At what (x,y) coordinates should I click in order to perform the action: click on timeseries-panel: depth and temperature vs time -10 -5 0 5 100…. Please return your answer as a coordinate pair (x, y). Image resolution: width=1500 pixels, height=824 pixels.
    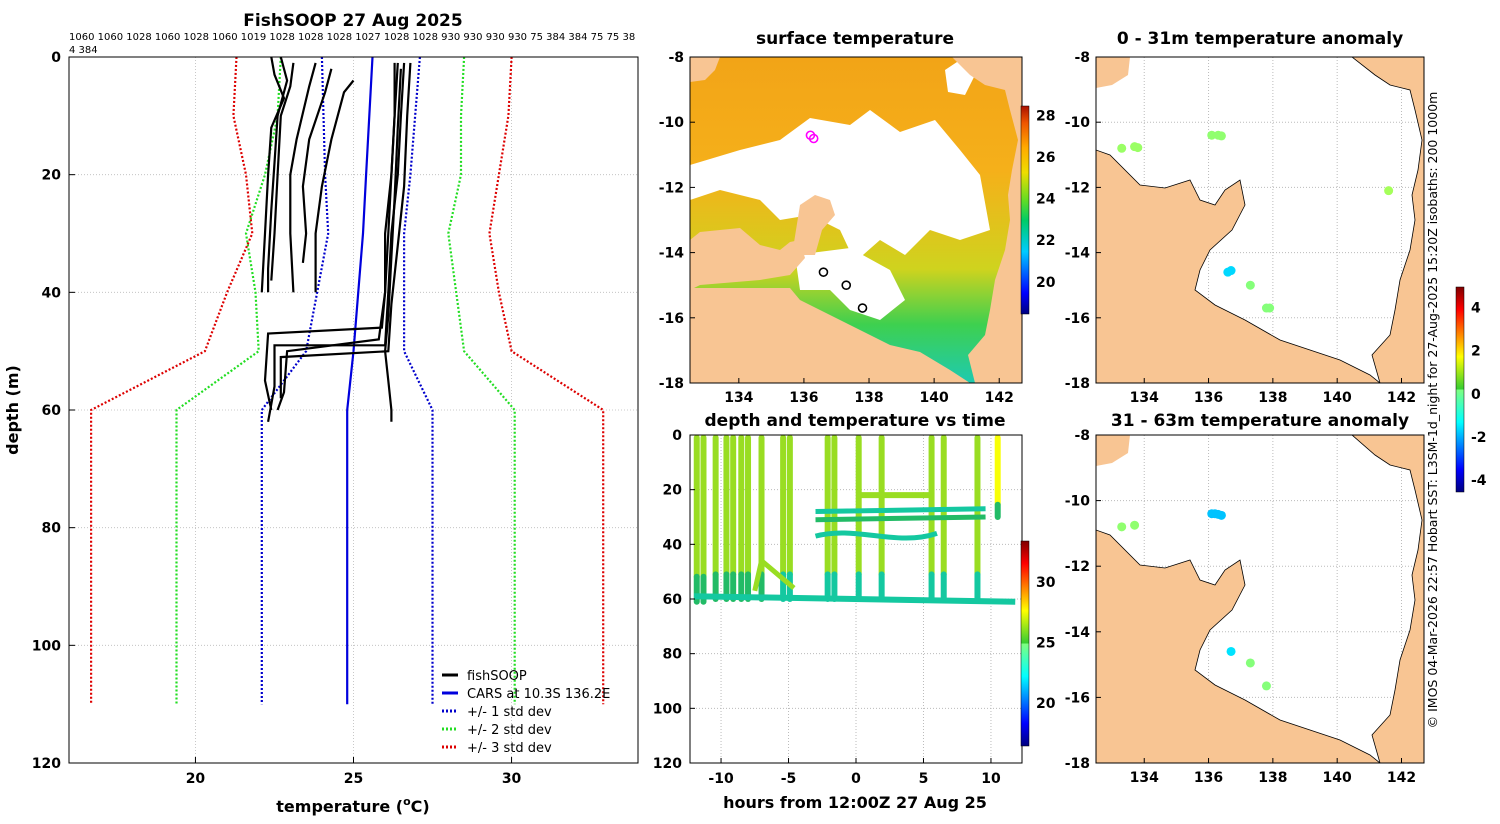
    Looking at the image, I should click on (854, 611).